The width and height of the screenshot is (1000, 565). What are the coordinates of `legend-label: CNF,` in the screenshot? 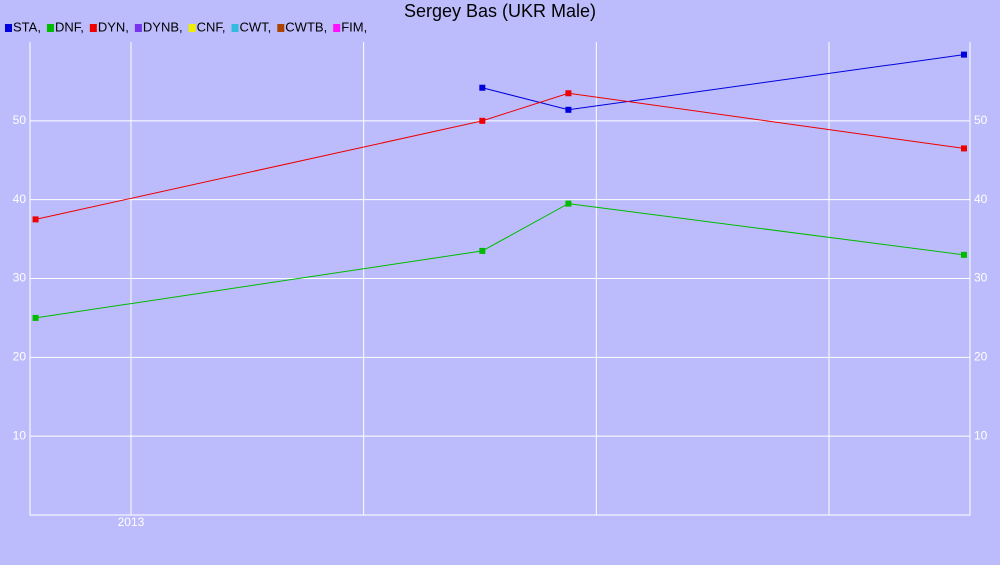 It's located at (211, 26).